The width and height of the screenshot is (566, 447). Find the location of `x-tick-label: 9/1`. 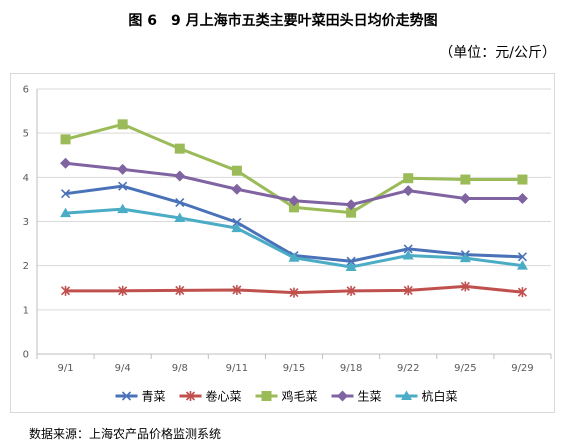

x-tick-label: 9/1 is located at coordinates (66, 368).